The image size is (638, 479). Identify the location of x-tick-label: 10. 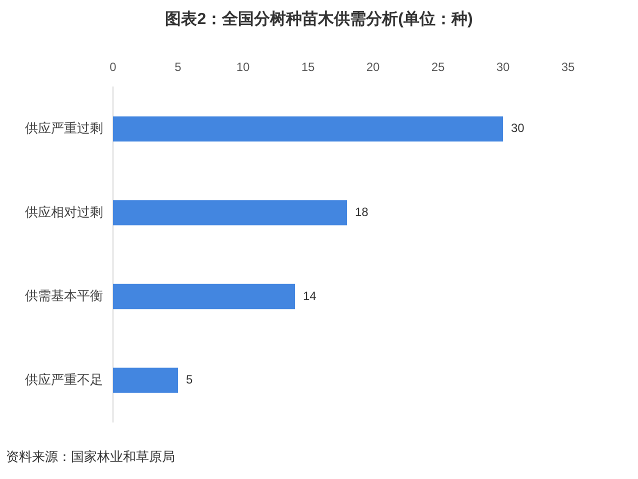
(243, 67).